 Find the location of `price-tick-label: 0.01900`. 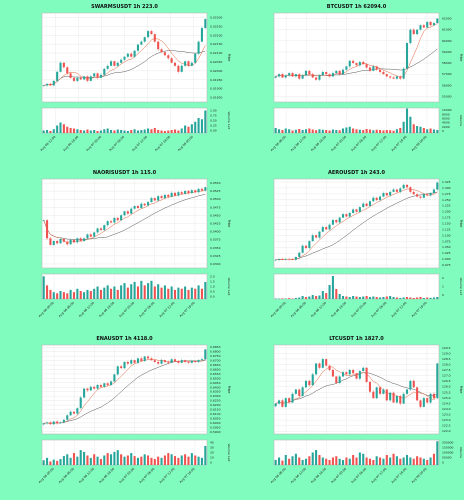

price-tick-label: 0.01900 is located at coordinates (216, 89).